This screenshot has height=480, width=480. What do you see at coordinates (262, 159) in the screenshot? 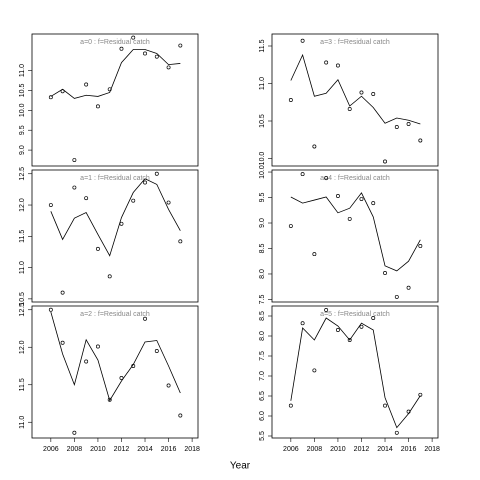
I see `y-tick-label: 10.0` at bounding box center [262, 159].